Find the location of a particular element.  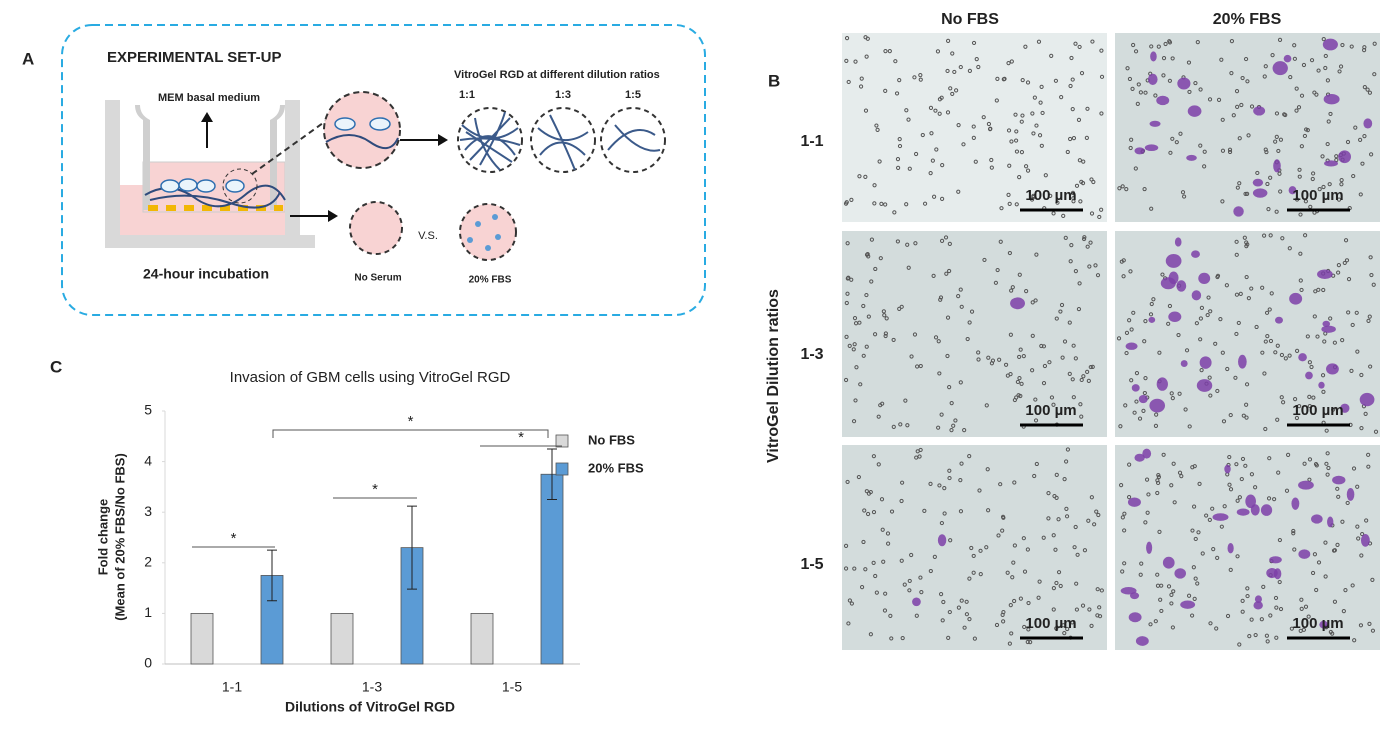

cells is located at coordinates (974, 127).